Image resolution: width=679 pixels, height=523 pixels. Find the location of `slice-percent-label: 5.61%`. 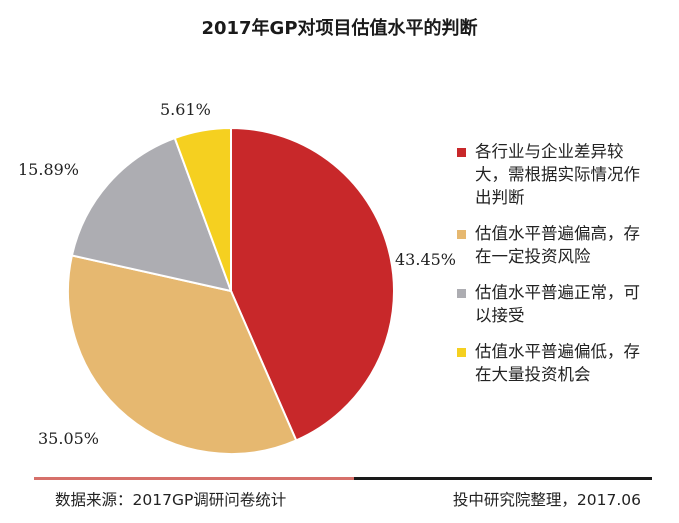

slice-percent-label: 5.61% is located at coordinates (185, 109).